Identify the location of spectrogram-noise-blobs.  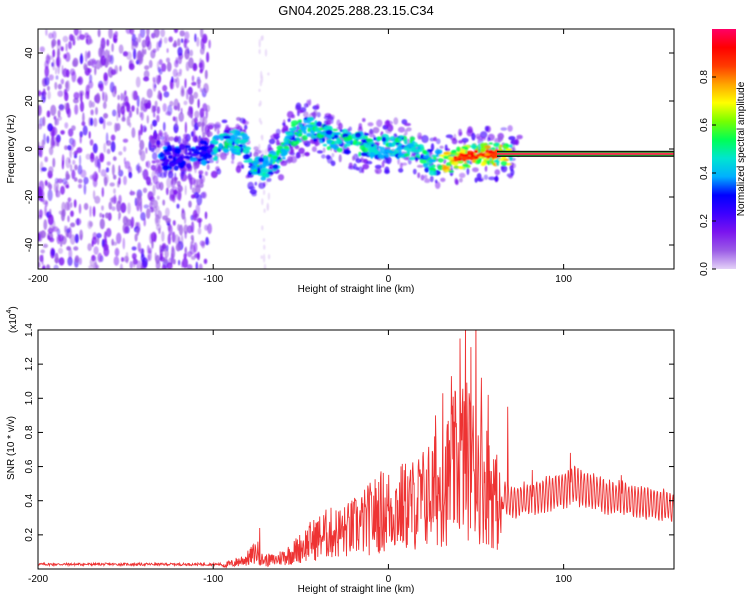
(154, 149).